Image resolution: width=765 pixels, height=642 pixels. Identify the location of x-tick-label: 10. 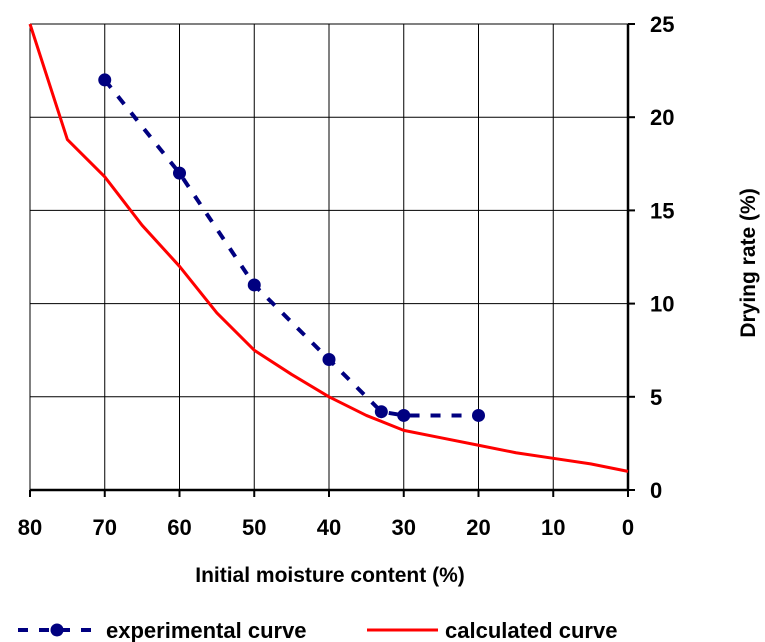
(553, 527).